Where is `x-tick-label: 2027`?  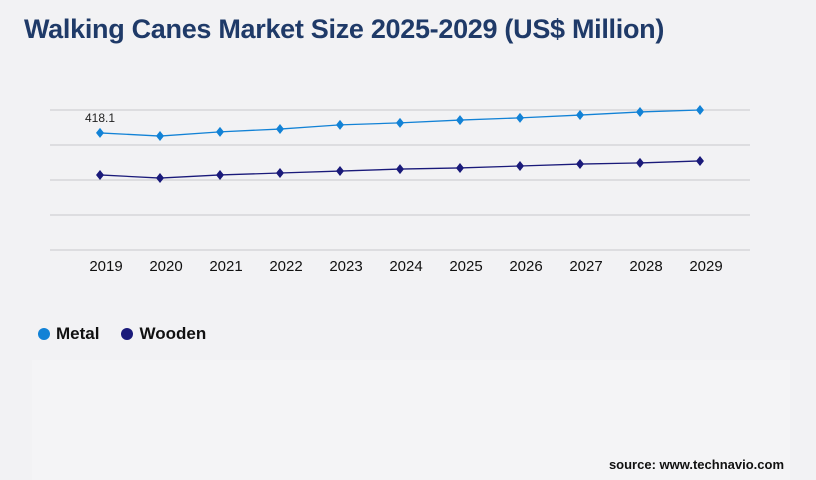 x-tick-label: 2027 is located at coordinates (585, 266).